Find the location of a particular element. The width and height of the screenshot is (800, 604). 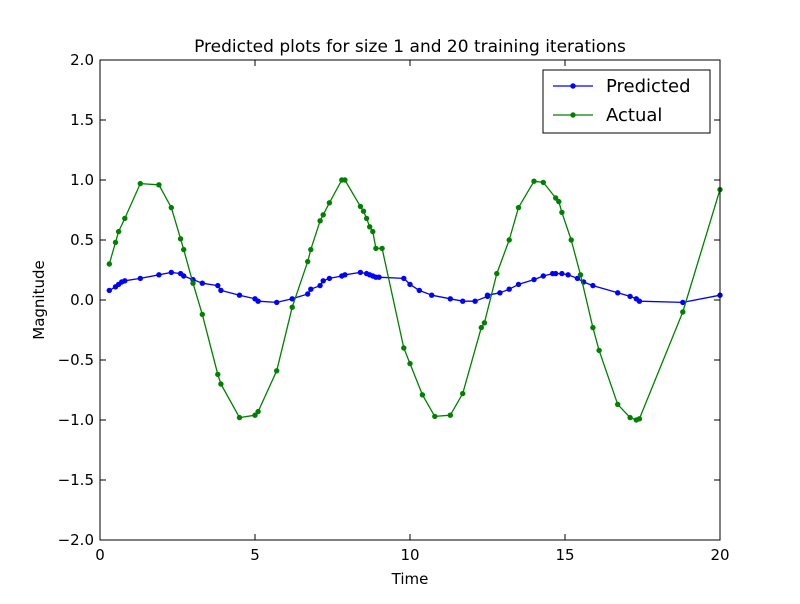

series-predicted is located at coordinates (414, 287).